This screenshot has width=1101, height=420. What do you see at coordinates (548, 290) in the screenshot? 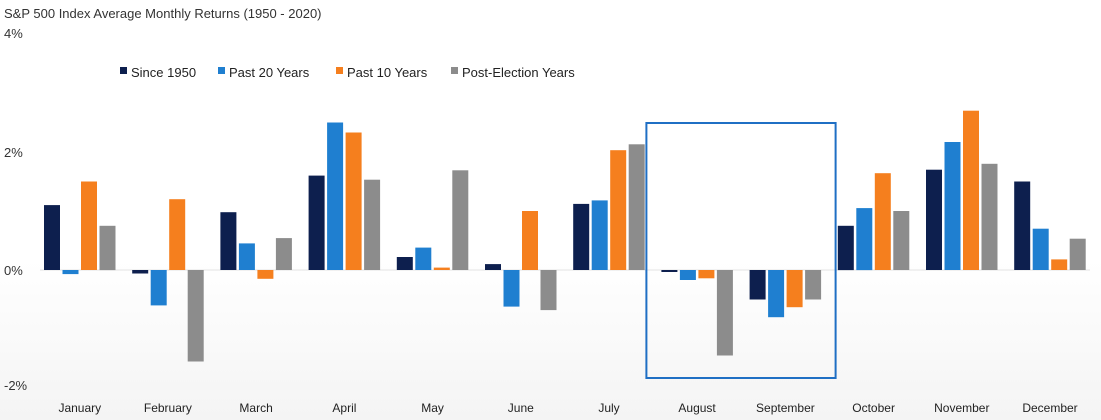
I see `bar-june-post-election-years` at bounding box center [548, 290].